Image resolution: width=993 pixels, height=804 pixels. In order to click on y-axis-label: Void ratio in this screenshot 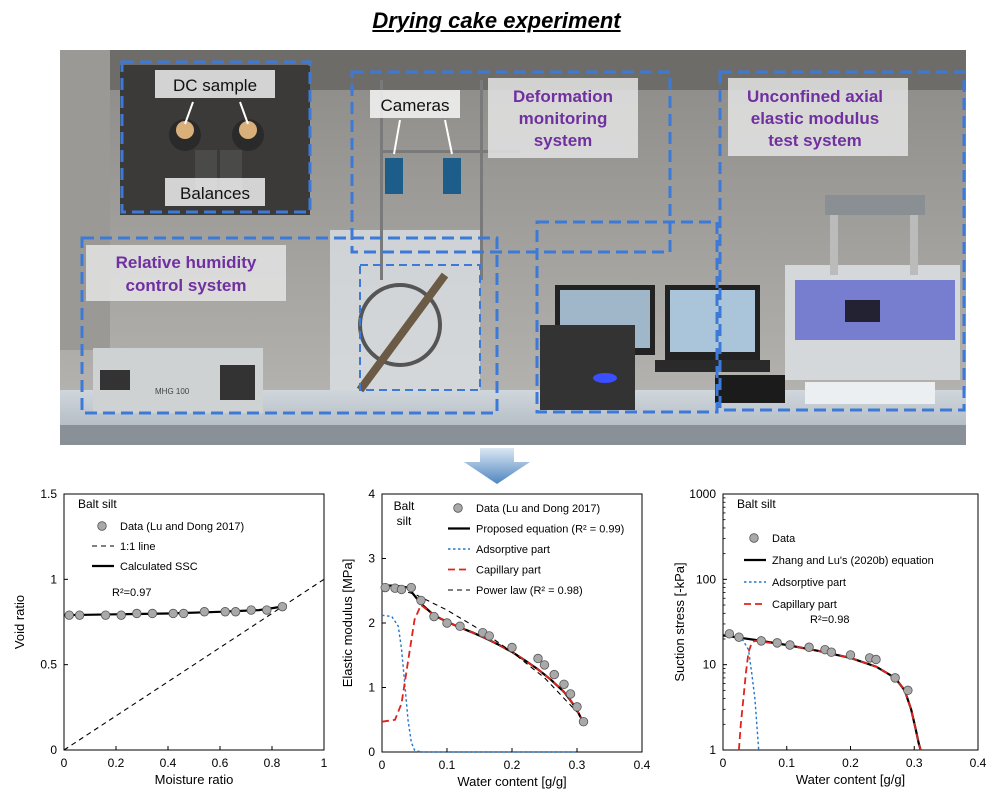, I will do `click(19, 622)`.